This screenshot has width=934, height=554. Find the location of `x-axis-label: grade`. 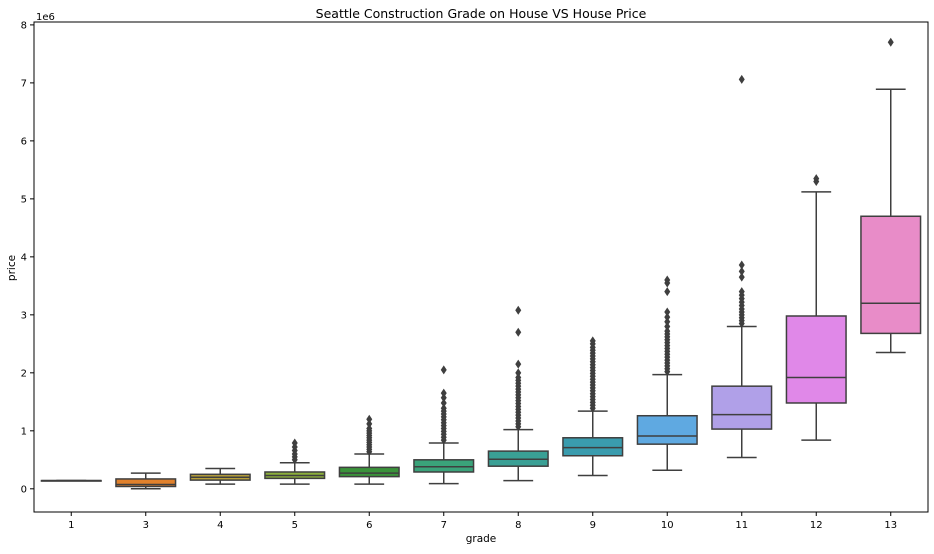

x-axis-label: grade is located at coordinates (481, 539).